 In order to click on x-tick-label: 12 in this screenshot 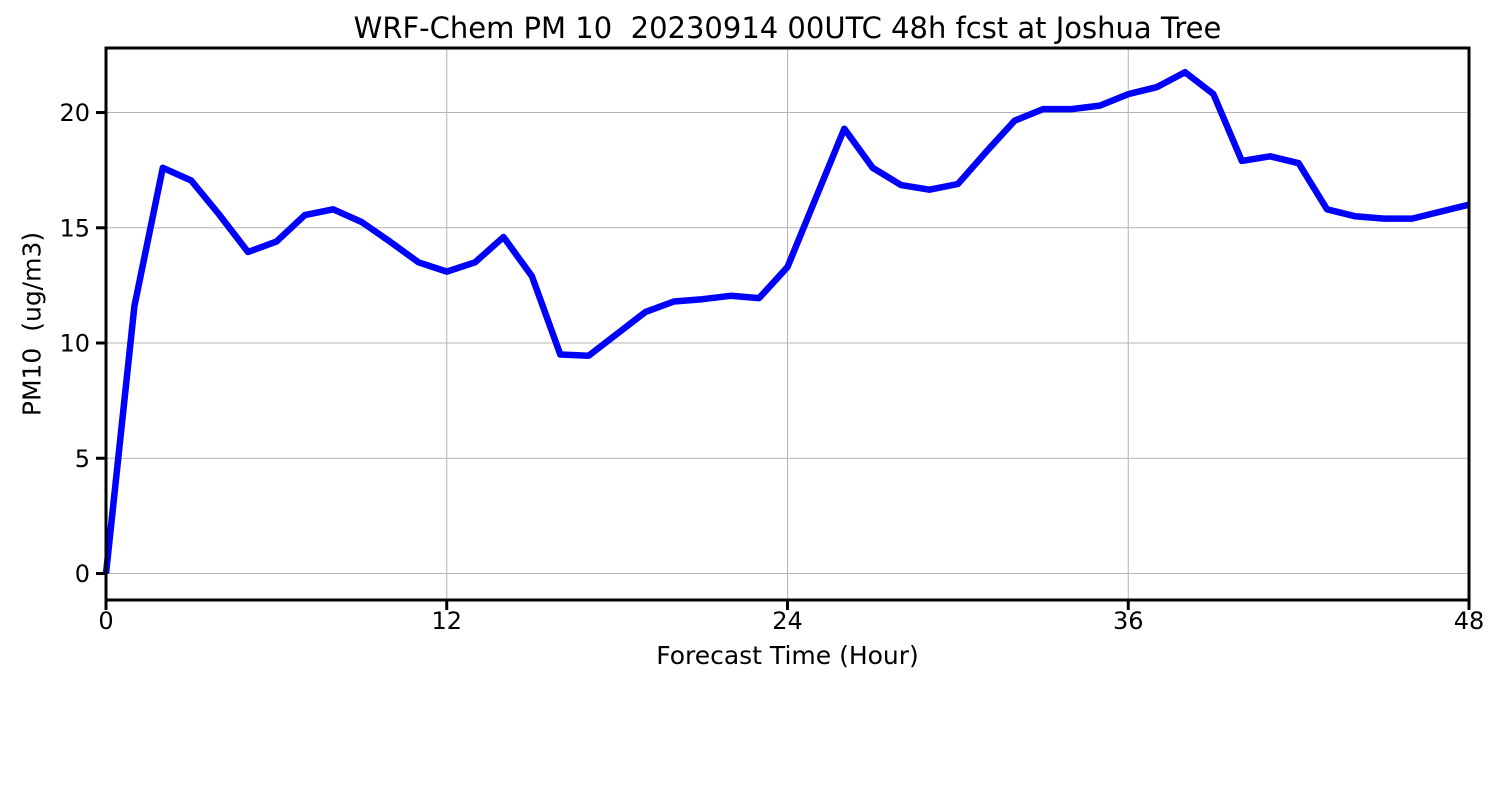, I will do `click(446, 621)`.